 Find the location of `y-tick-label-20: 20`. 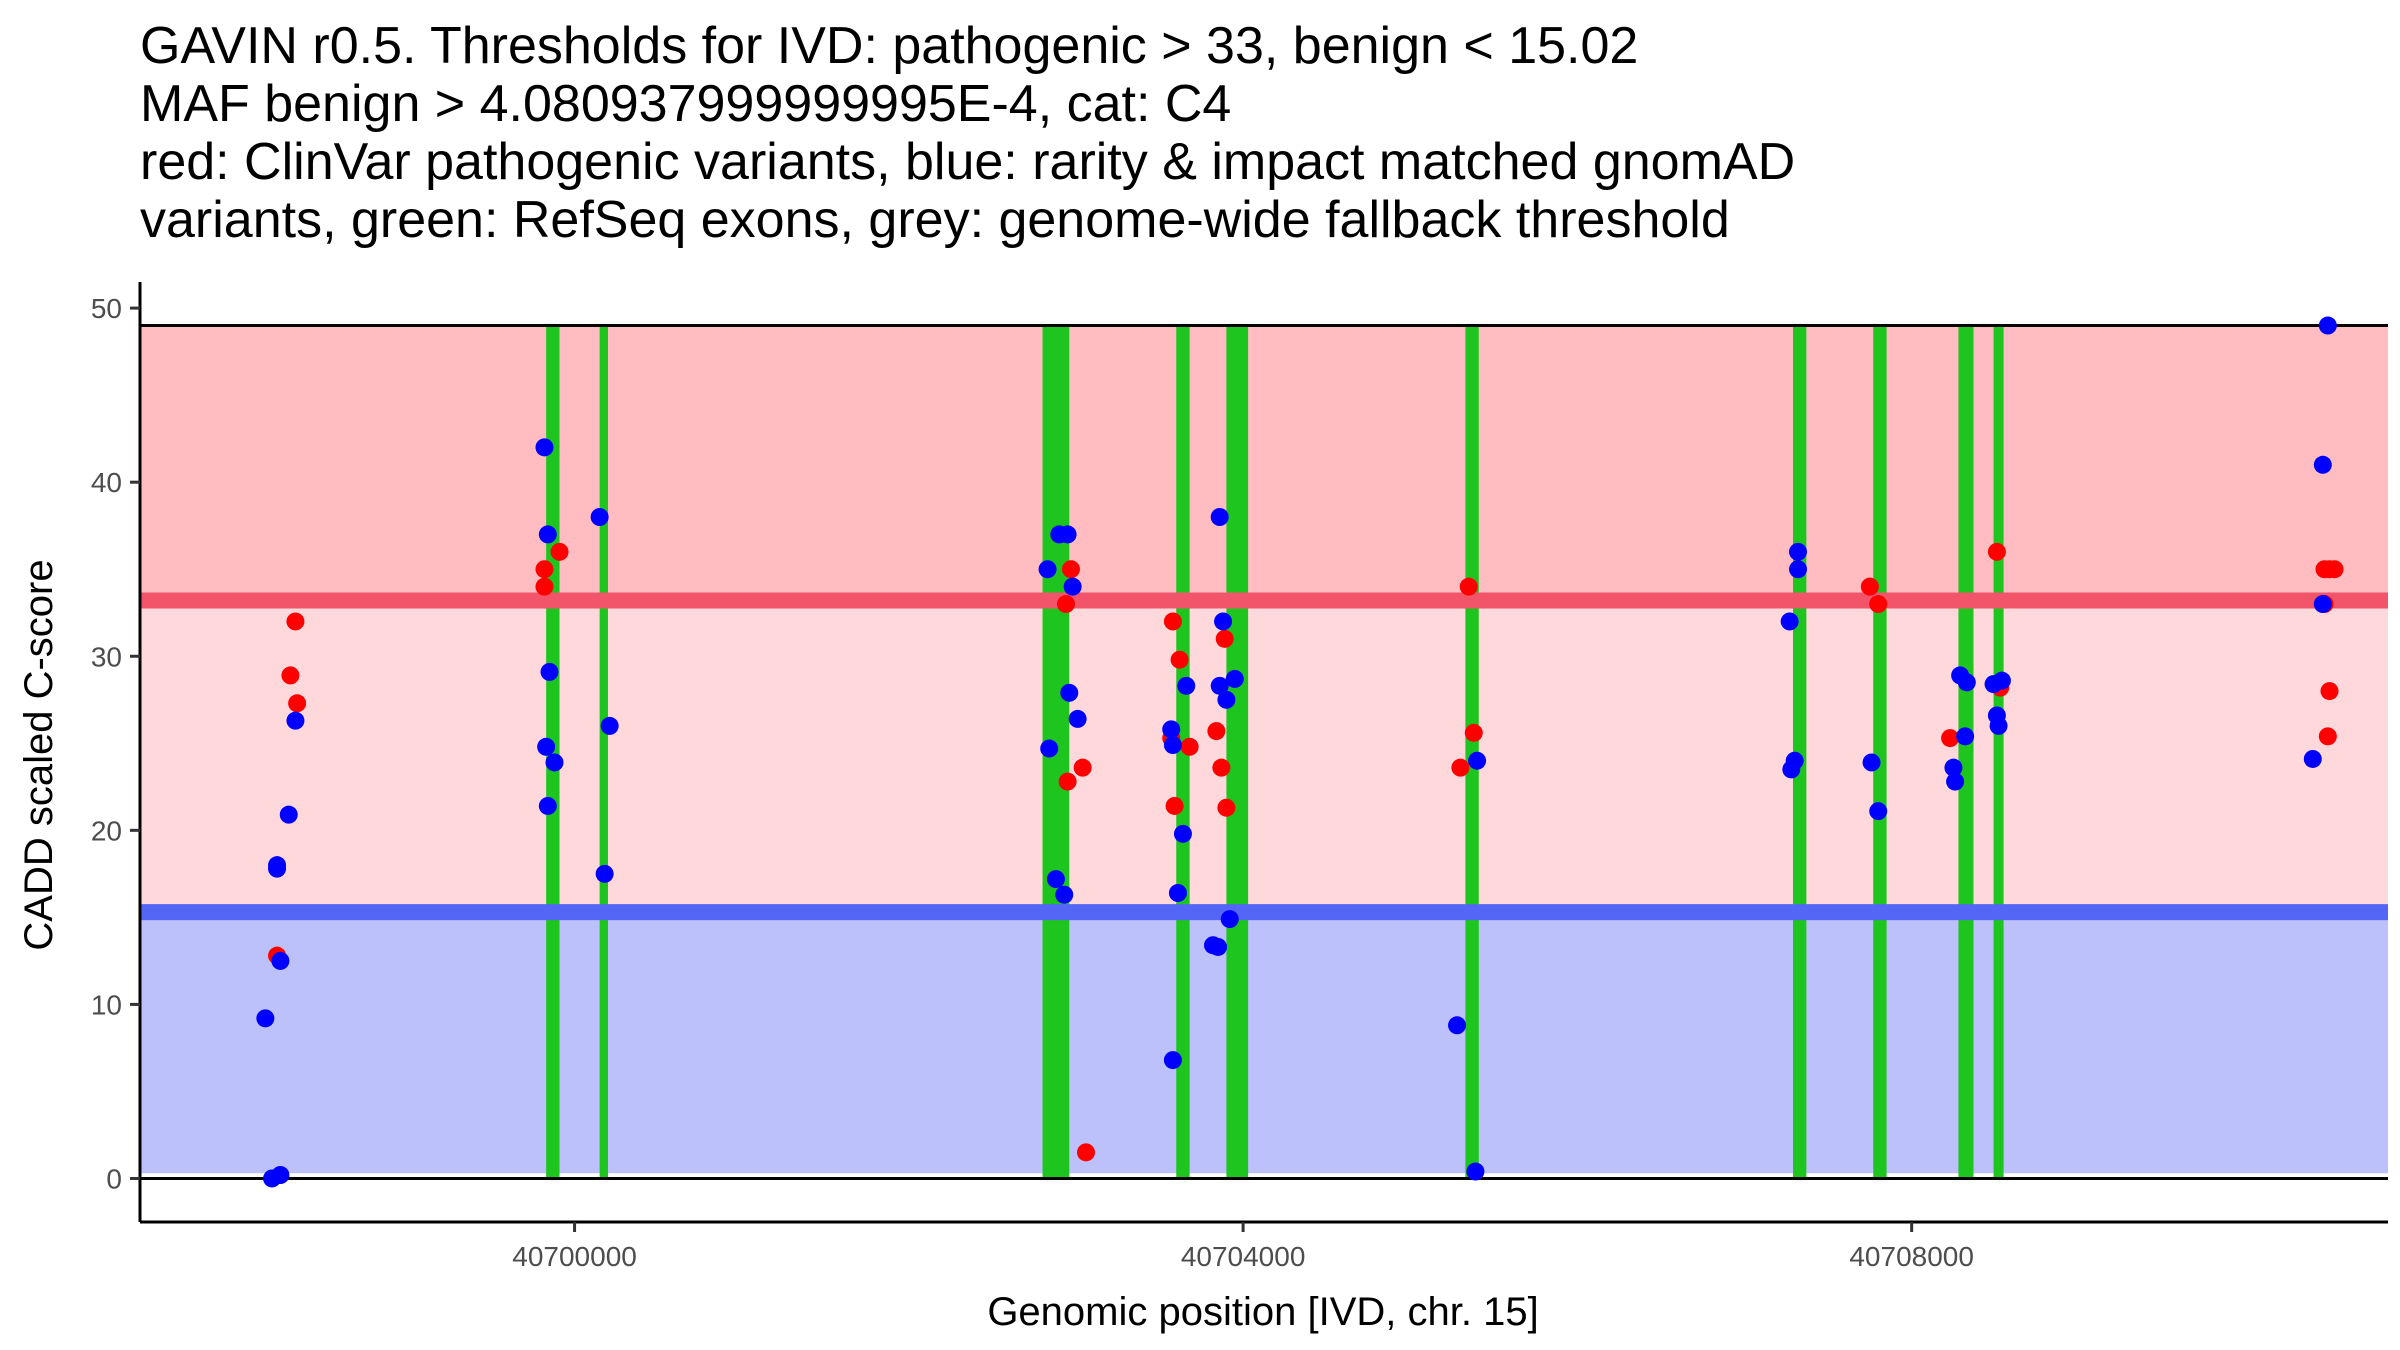

y-tick-label-20: 20 is located at coordinates (106, 830).